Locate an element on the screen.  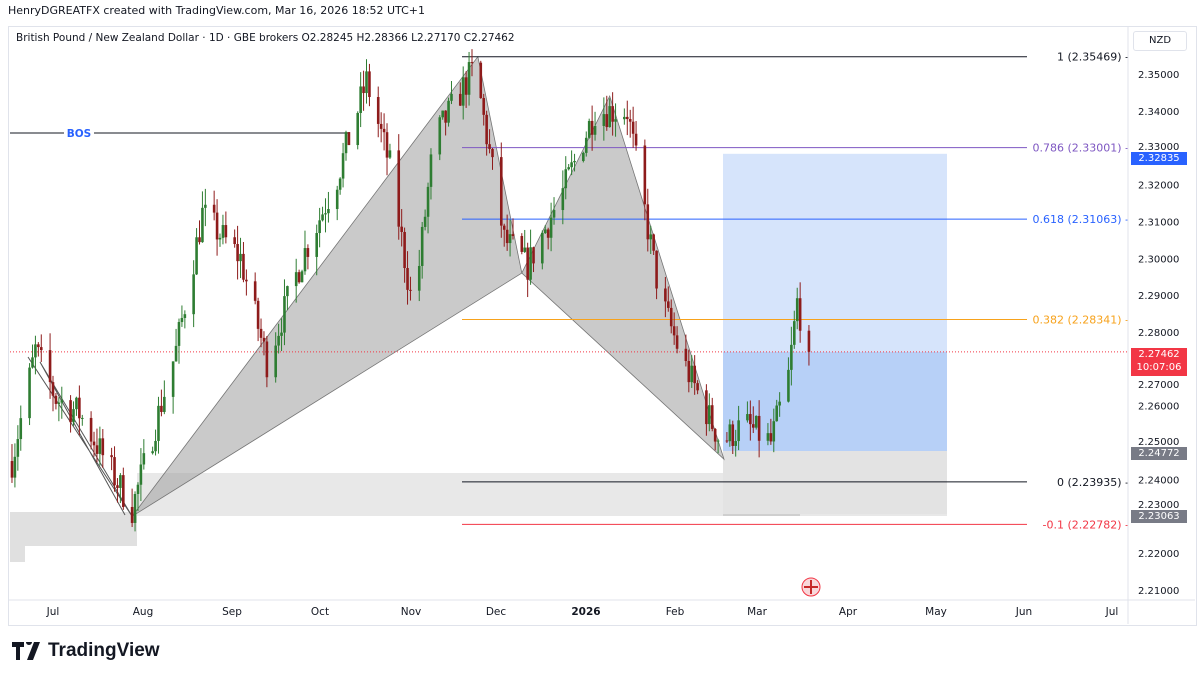
price-tick: 2.34000 is located at coordinates (1158, 112).